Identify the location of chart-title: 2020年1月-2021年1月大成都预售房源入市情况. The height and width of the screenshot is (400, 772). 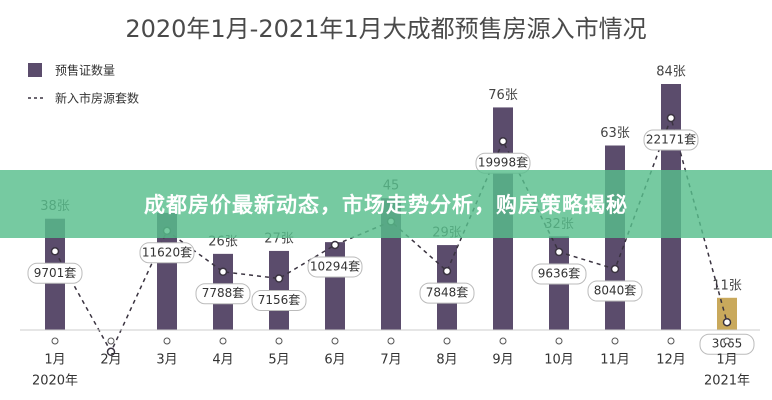
(385, 29).